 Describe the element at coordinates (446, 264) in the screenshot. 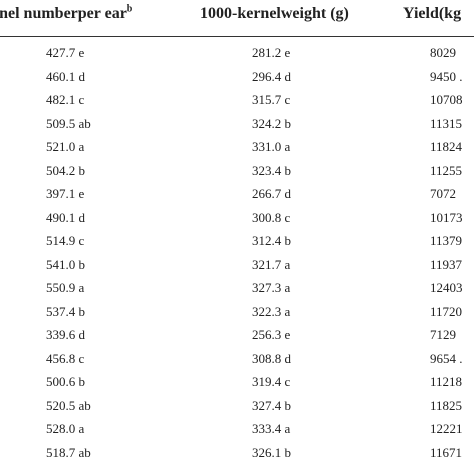

I see `cell-yield: 11937` at that location.